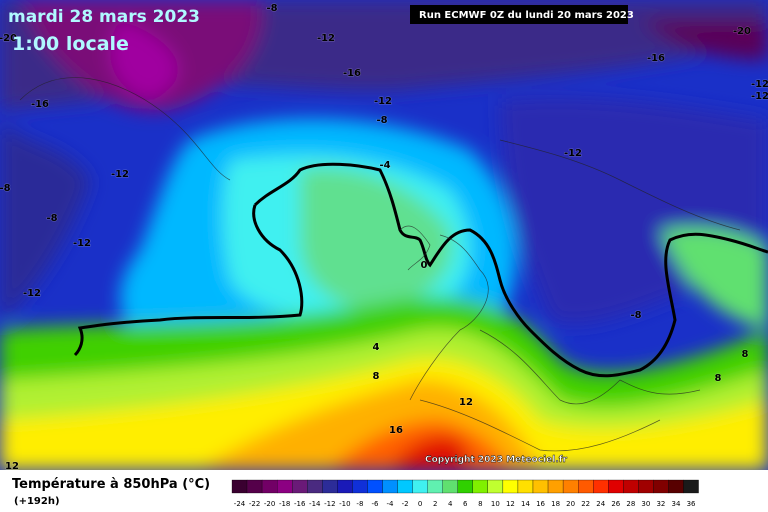  What do you see at coordinates (645, 504) in the screenshot?
I see `legend-label: 30` at bounding box center [645, 504].